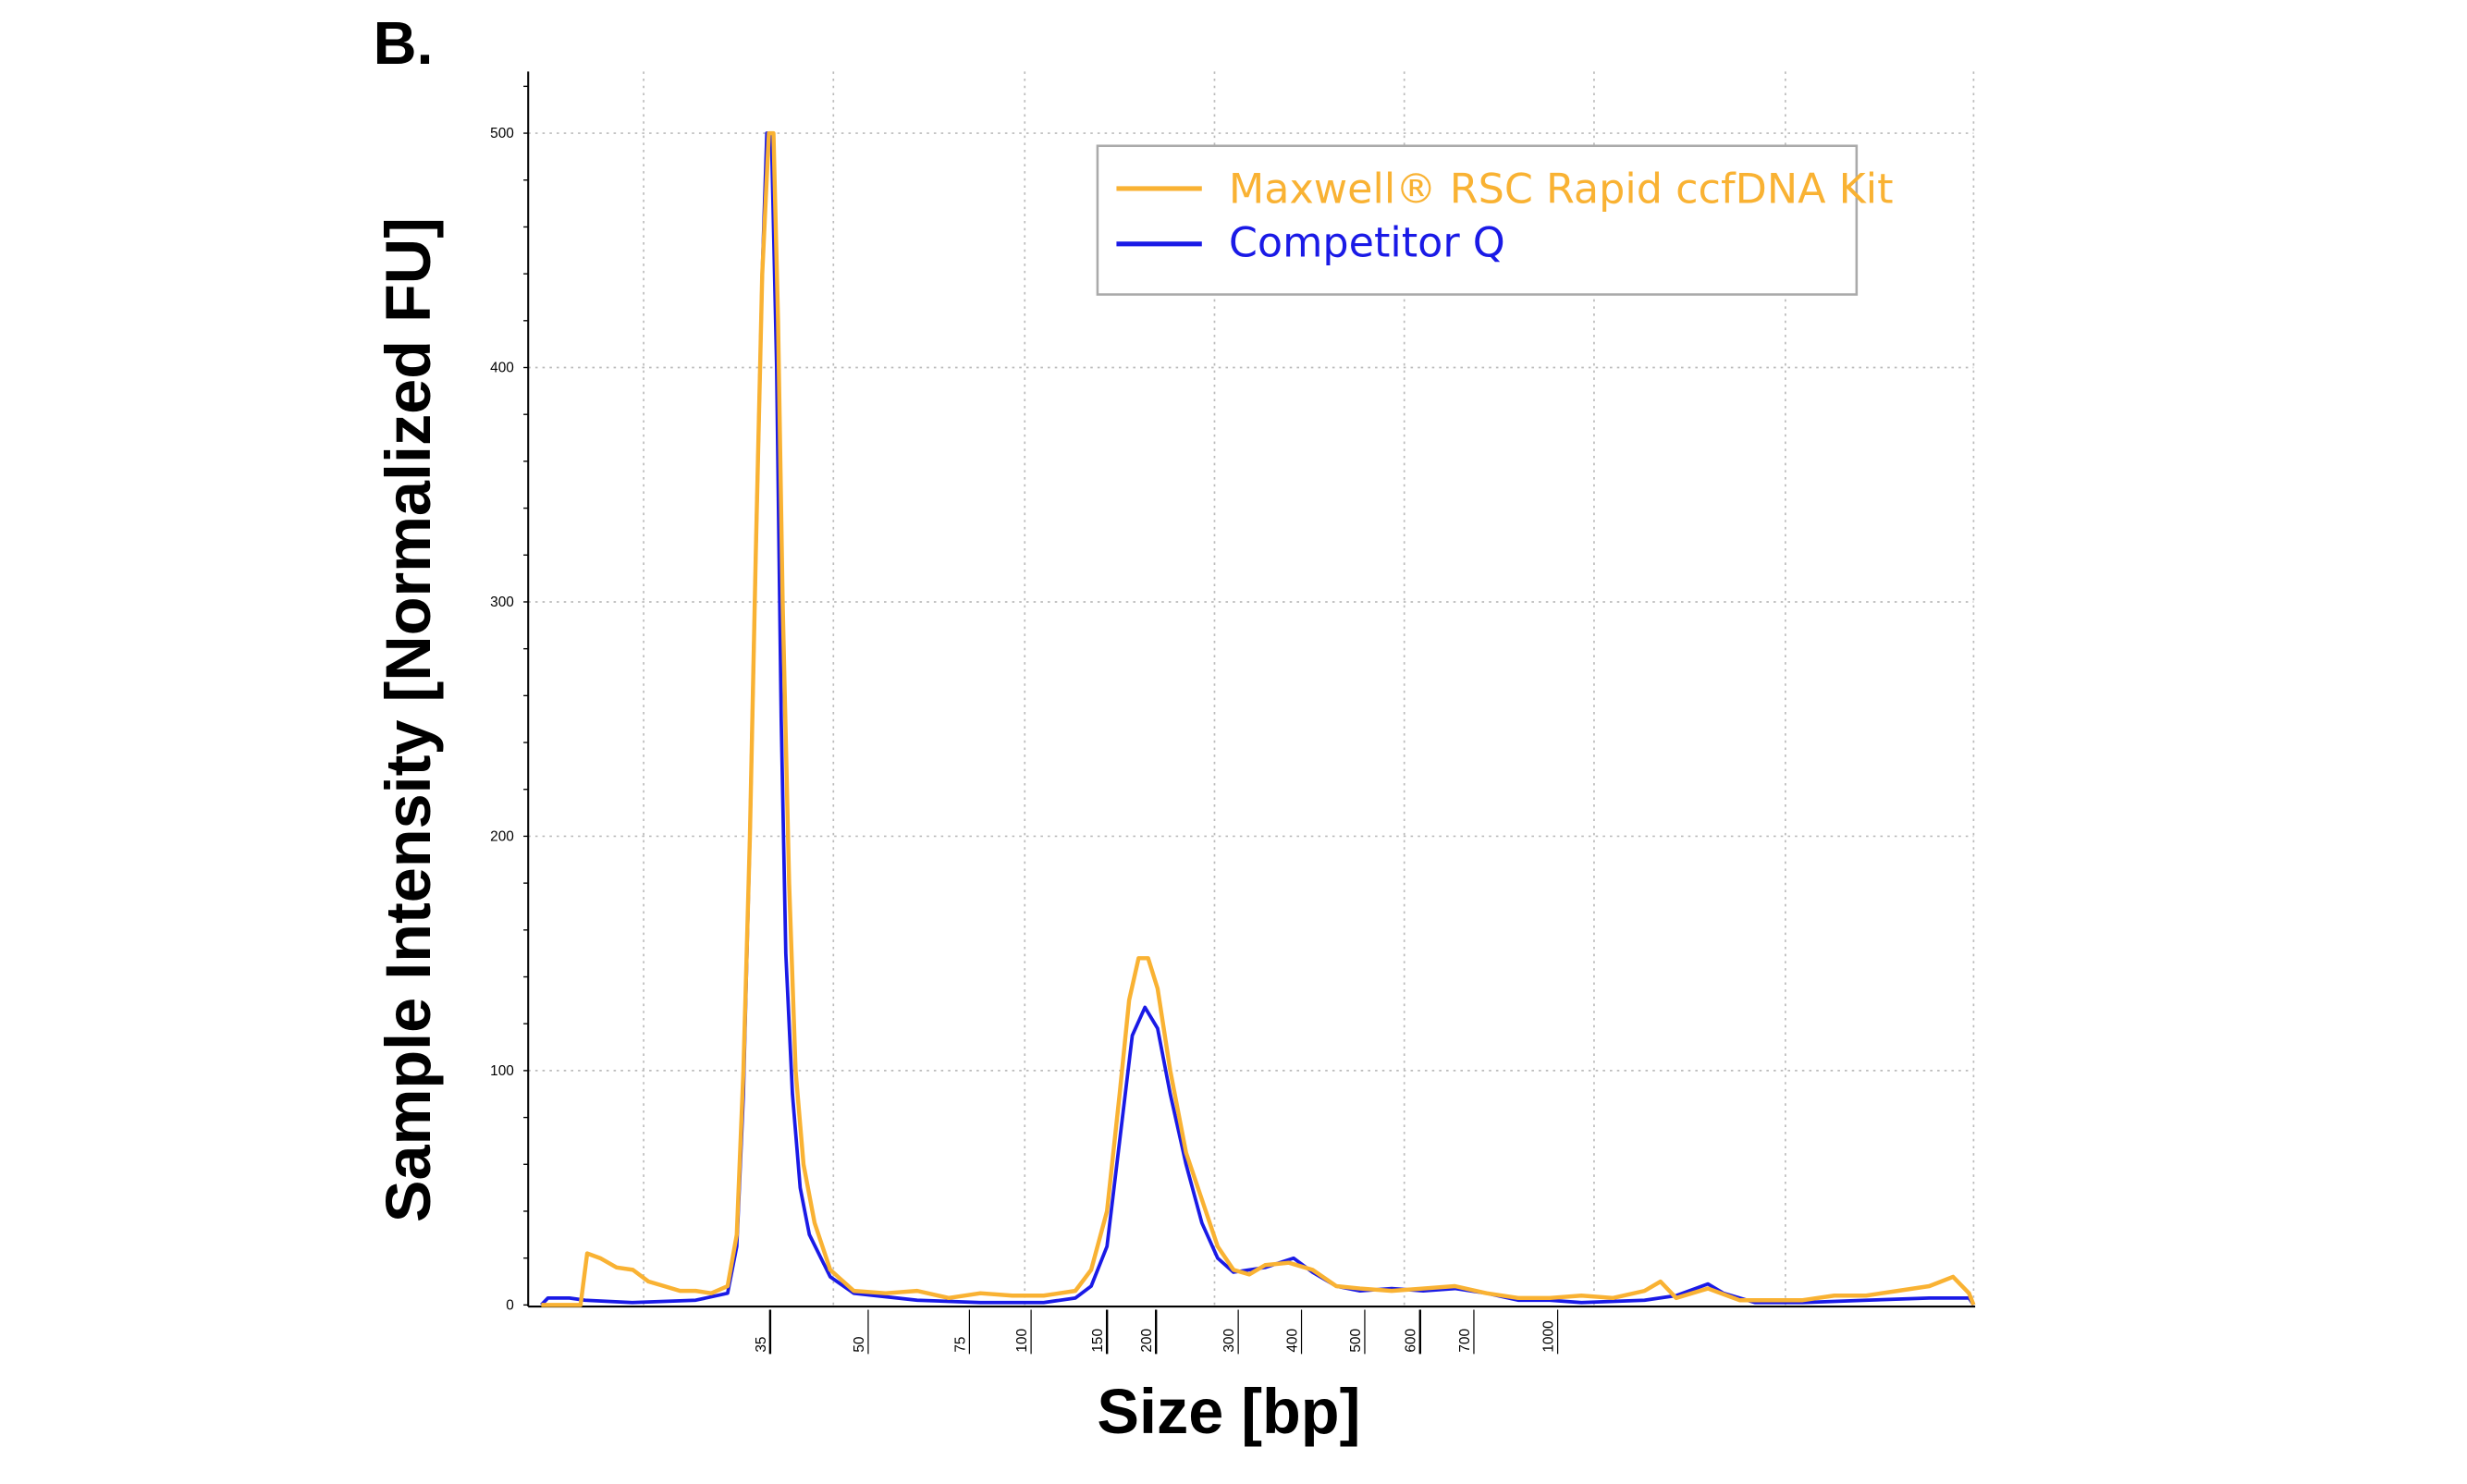 The width and height of the screenshot is (2467, 1484). What do you see at coordinates (1228, 1412) in the screenshot?
I see `x-axis-label: Size [bp]` at bounding box center [1228, 1412].